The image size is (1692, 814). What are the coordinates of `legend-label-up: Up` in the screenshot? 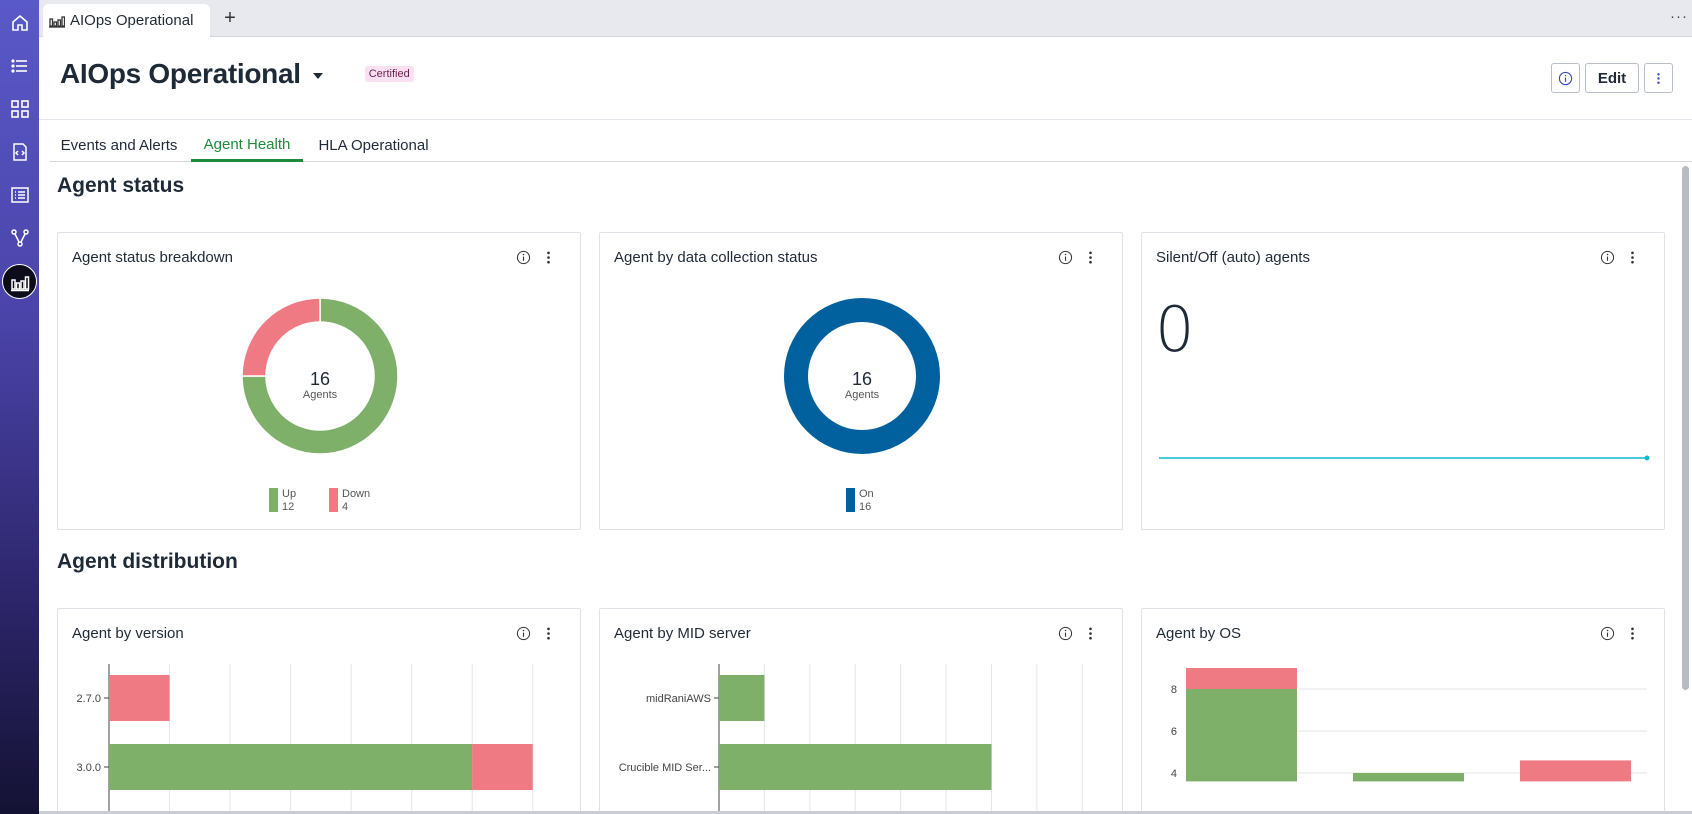 It's located at (289, 494).